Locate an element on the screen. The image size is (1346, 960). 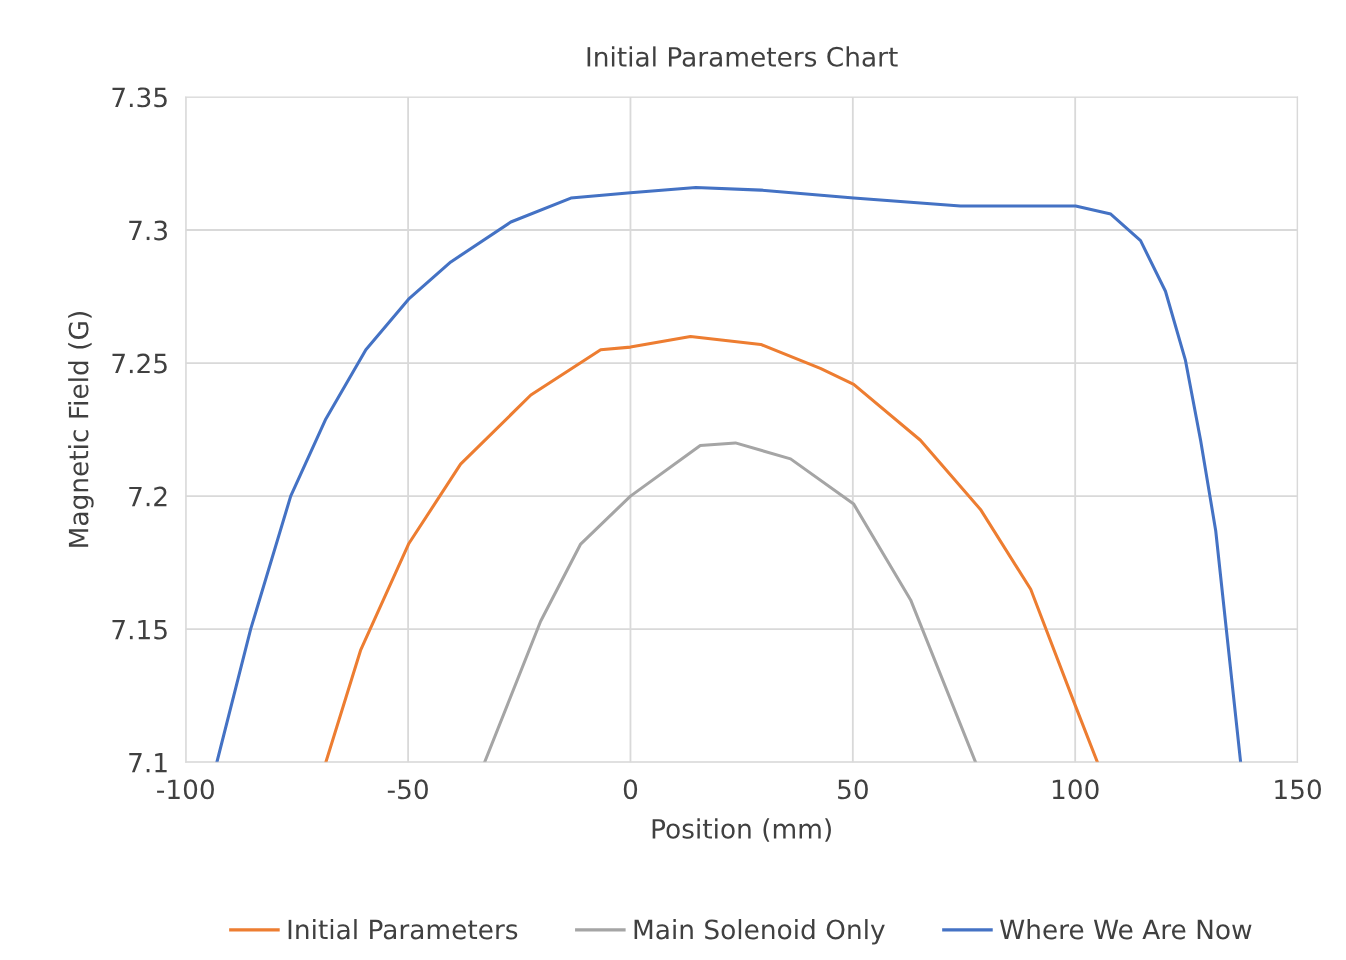
x-tick-label: 50 is located at coordinates (853, 789).